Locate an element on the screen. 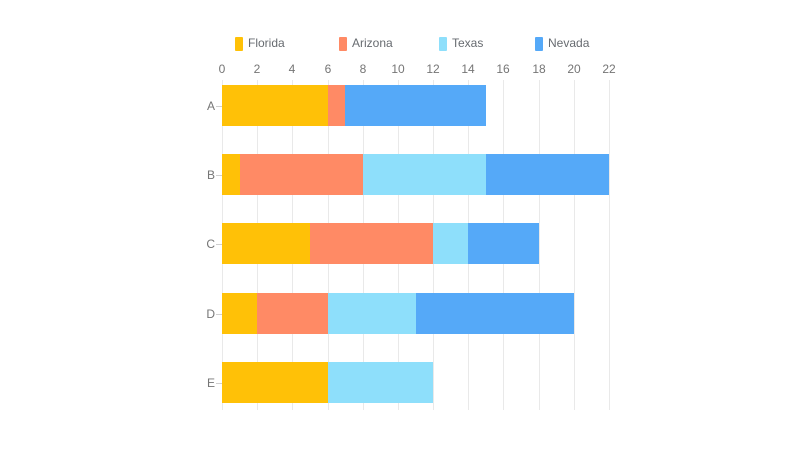  legend-item-texas: Texas is located at coordinates (461, 43).